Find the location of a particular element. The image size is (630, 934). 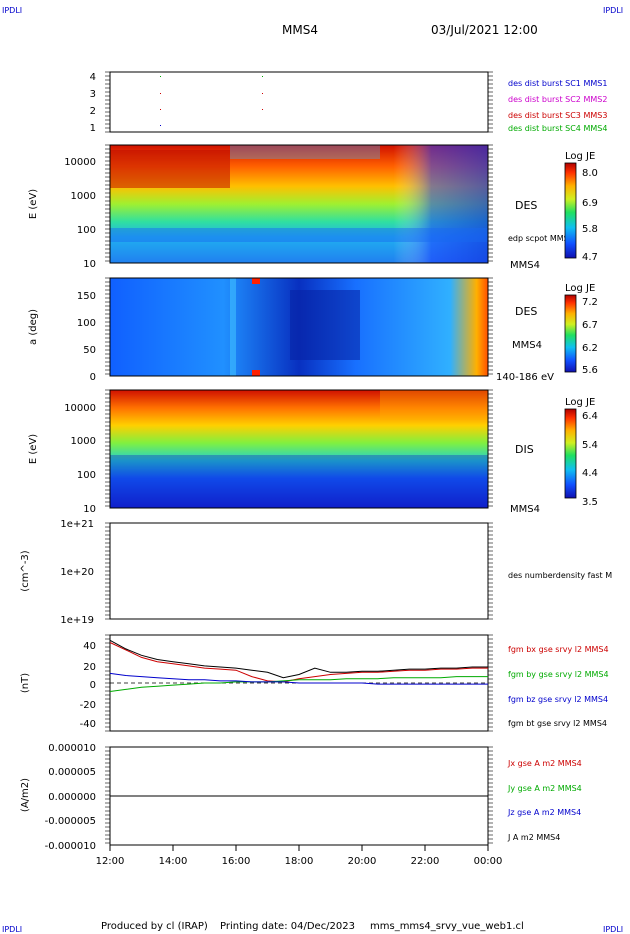

des-pitch-ytick-label: 0 is located at coordinates (93, 377).